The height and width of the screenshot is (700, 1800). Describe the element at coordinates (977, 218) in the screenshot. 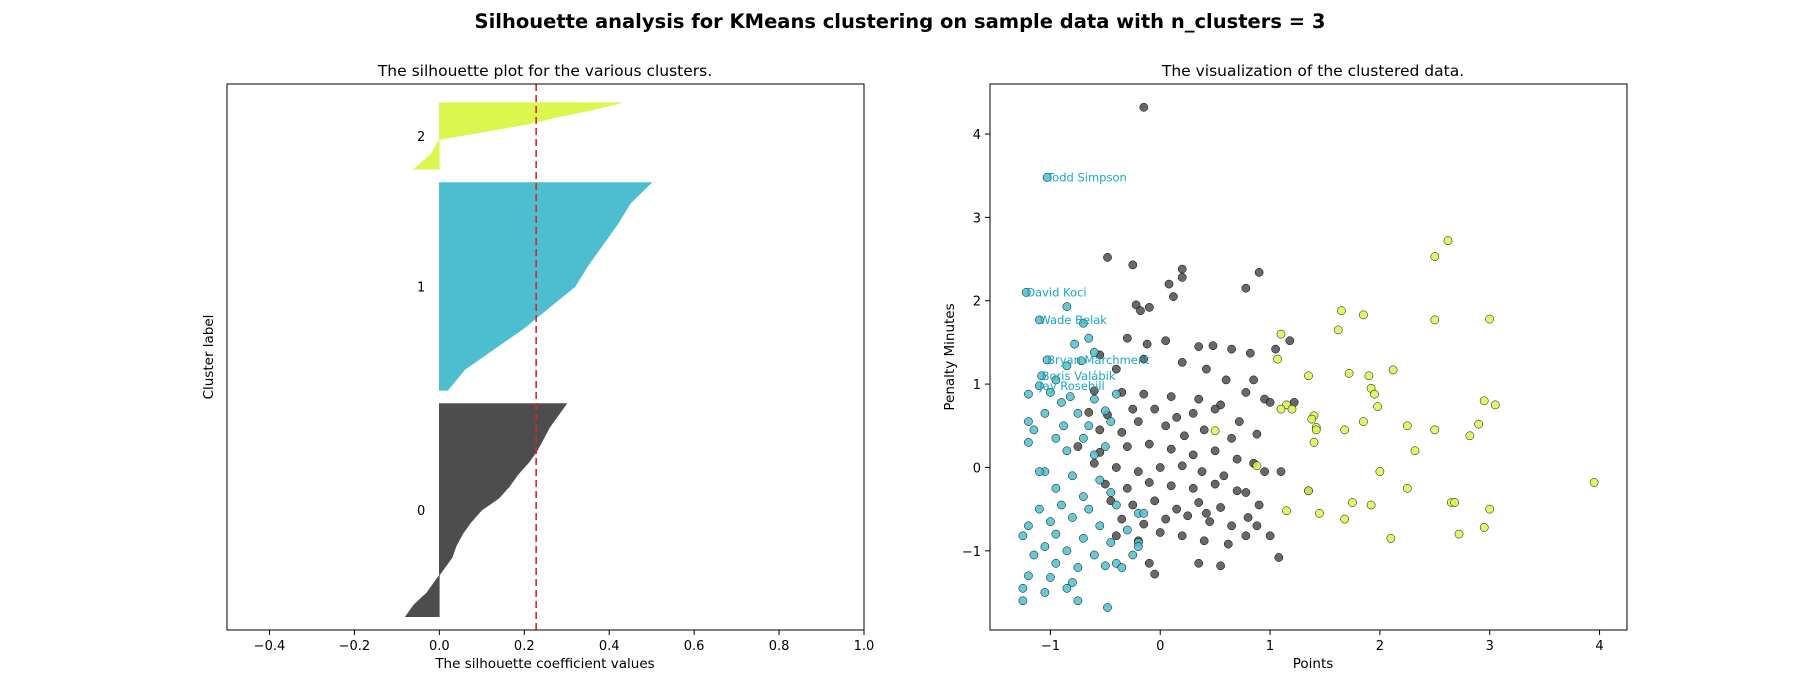

I see `scatter-y-tick-label: 3` at that location.